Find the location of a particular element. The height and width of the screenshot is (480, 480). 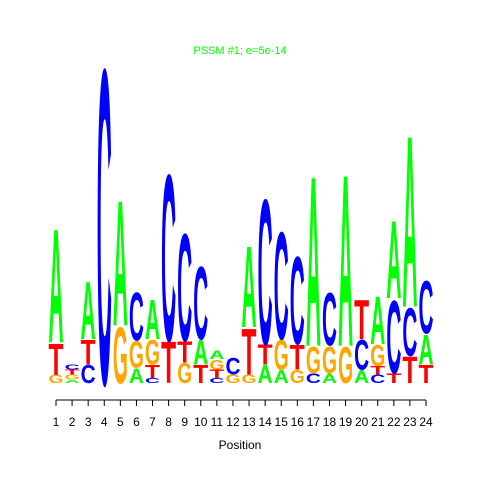

x-tick-label: 9 is located at coordinates (184, 422).